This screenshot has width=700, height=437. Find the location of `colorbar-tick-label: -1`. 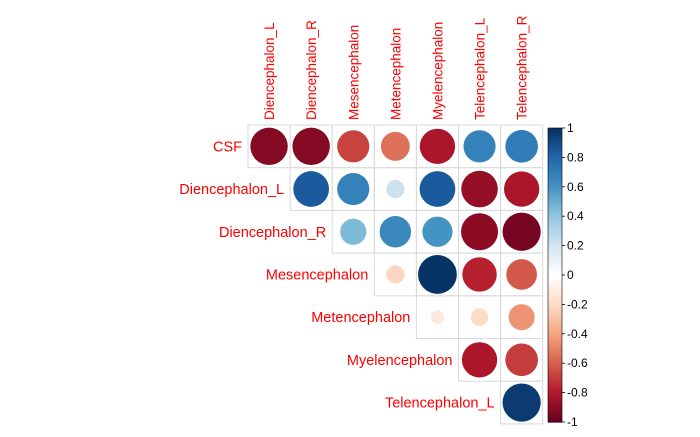

colorbar-tick-label: -1 is located at coordinates (572, 422).